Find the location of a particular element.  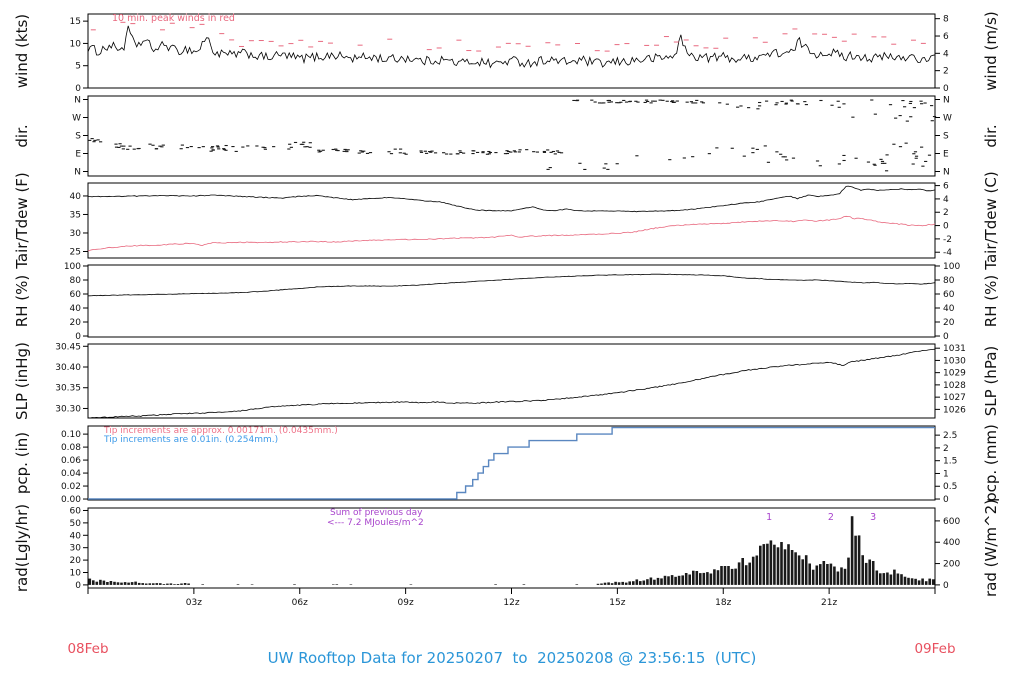

ytick-label-right-rad: 0 is located at coordinates (946, 586).